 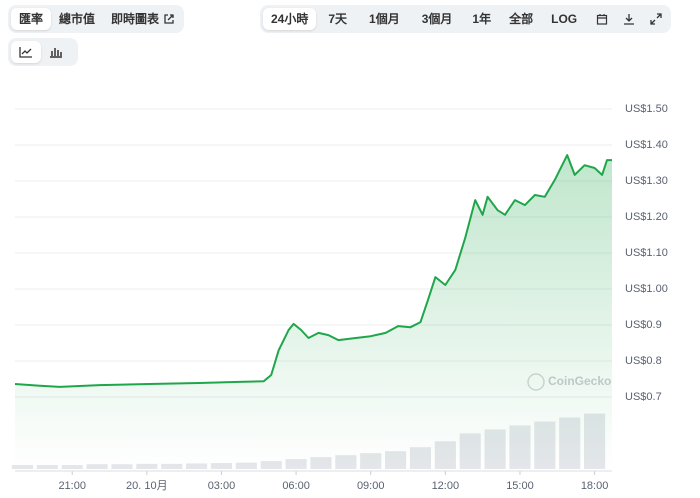 I want to click on calendar-icon, so click(x=601, y=19).